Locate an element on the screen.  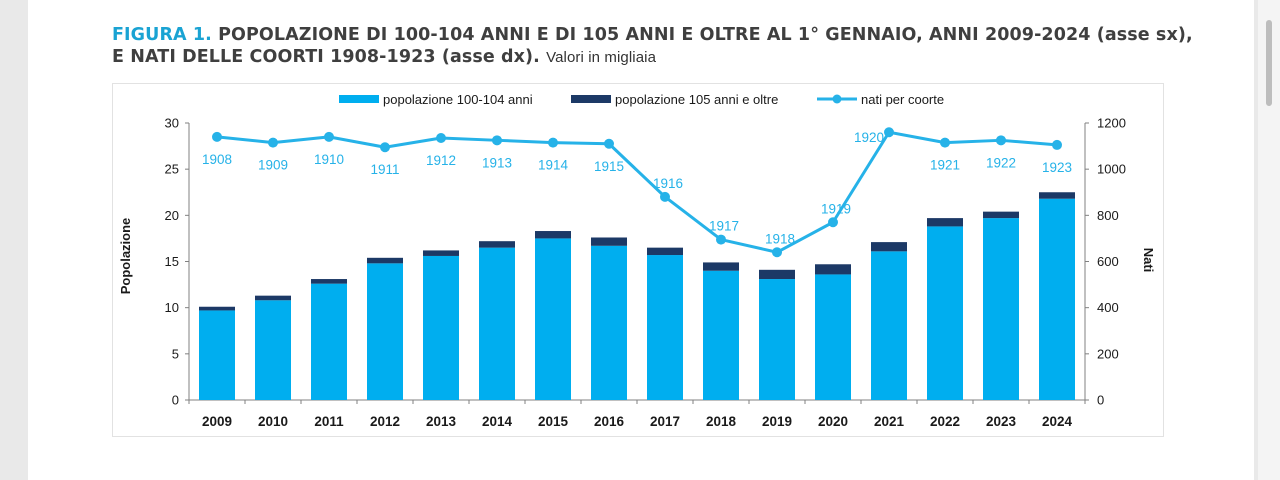
figure-title-line2: E NATI DELLE COORTI 1908-1923 (asse dx). is located at coordinates (326, 57).